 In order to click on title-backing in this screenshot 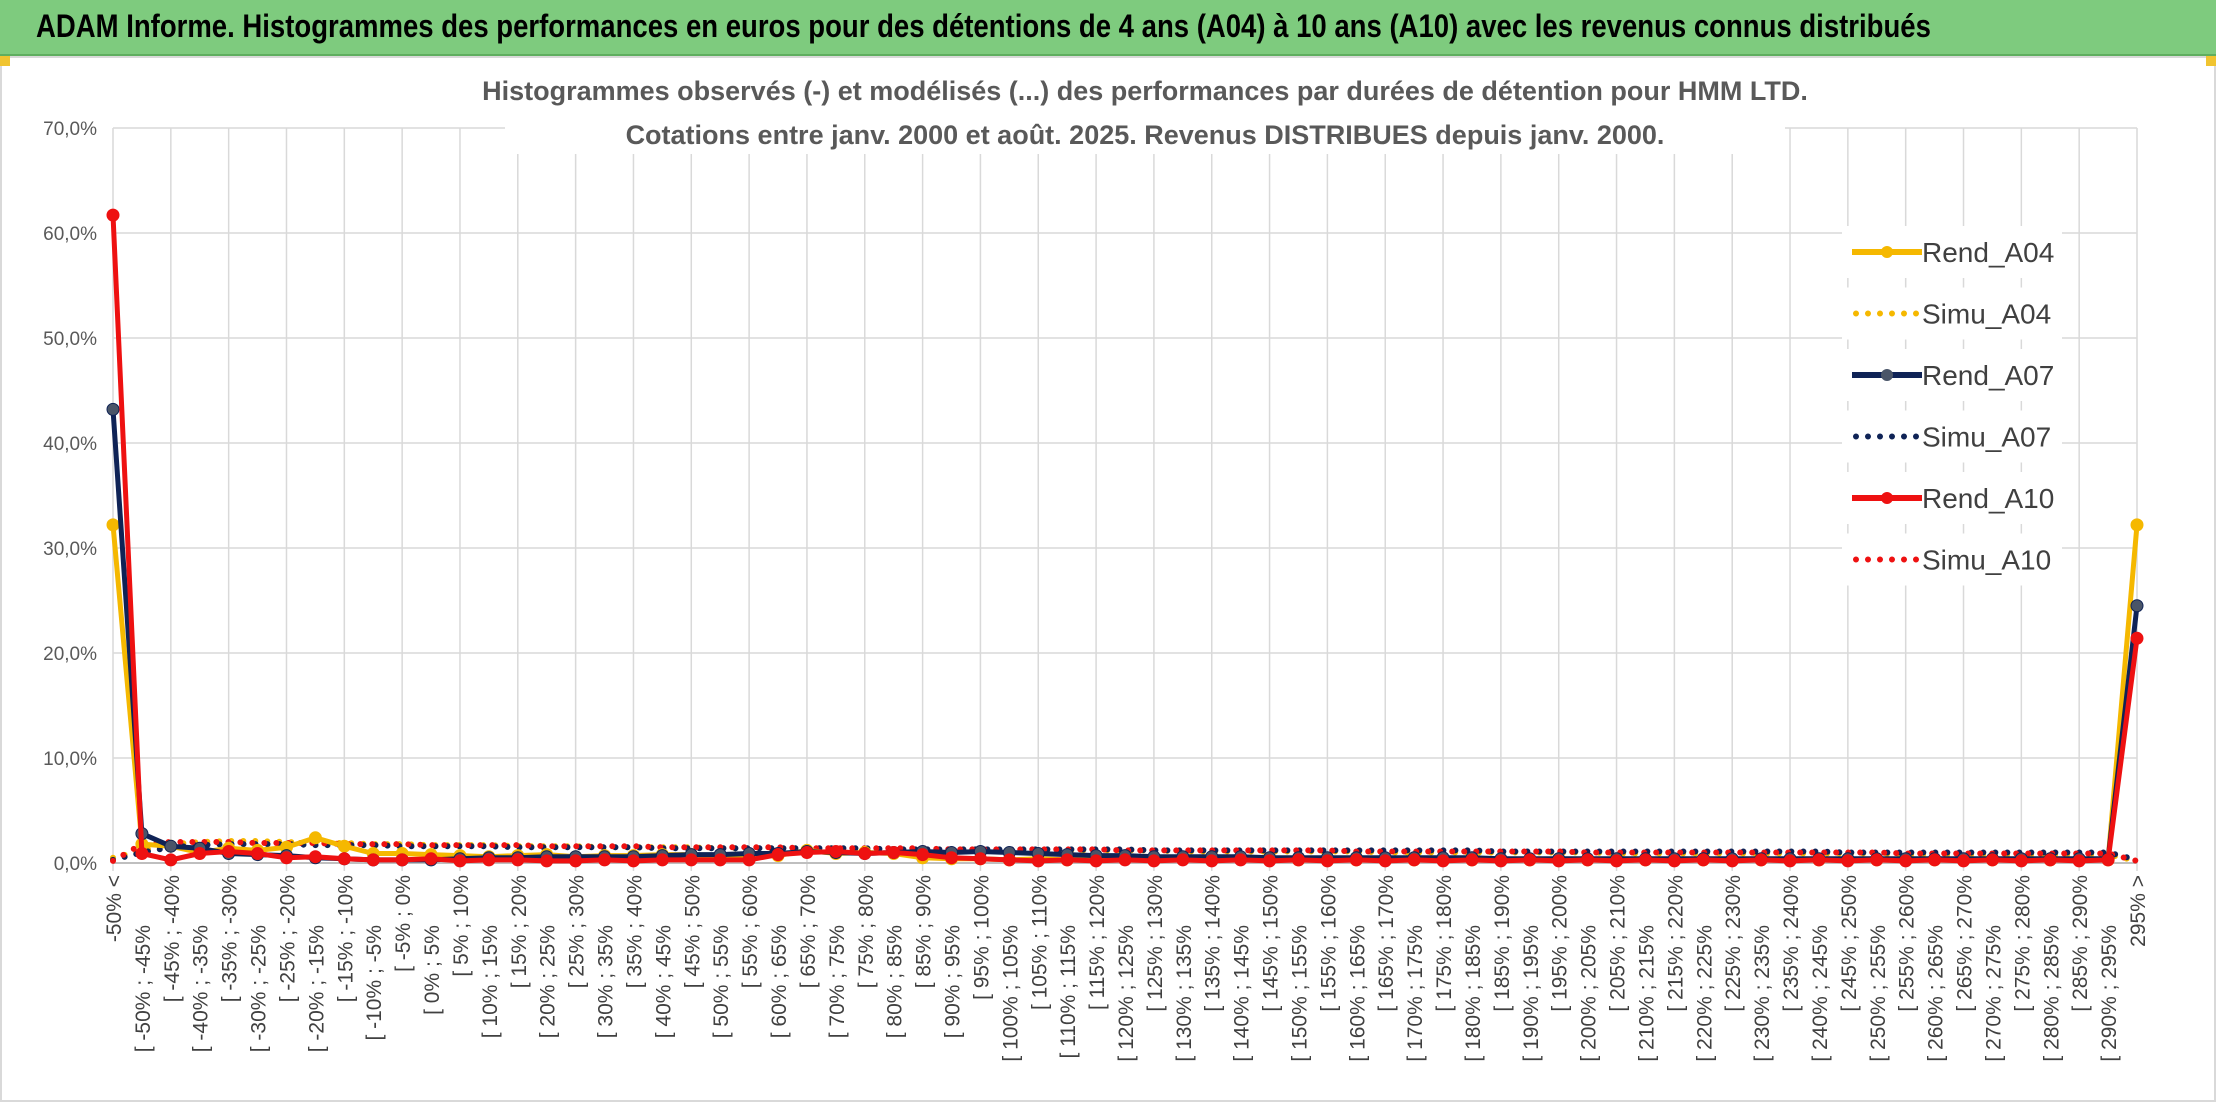, I will do `click(1145, 134)`.